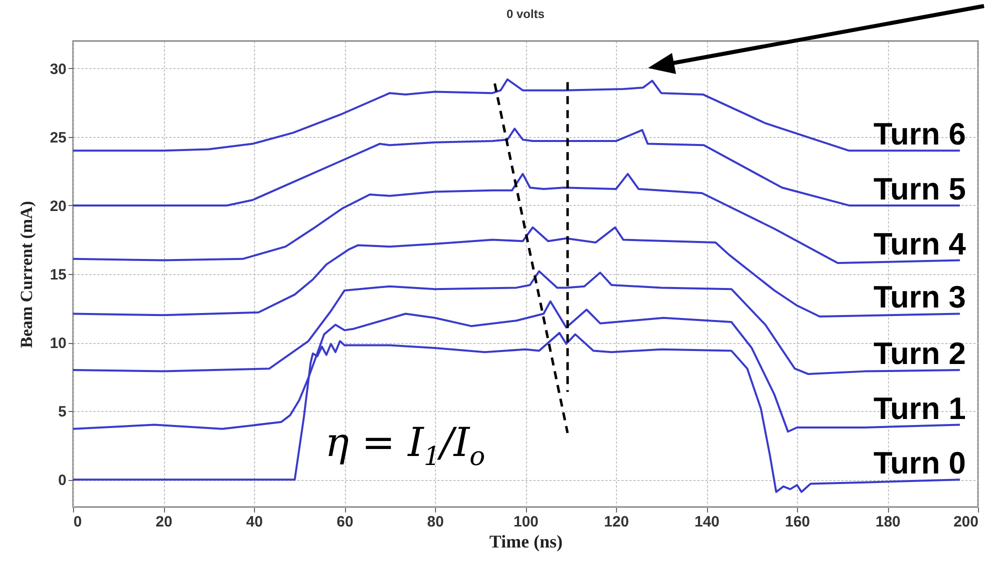 The height and width of the screenshot is (565, 994). Describe the element at coordinates (58, 206) in the screenshot. I see `y-tick-label: 20` at that location.